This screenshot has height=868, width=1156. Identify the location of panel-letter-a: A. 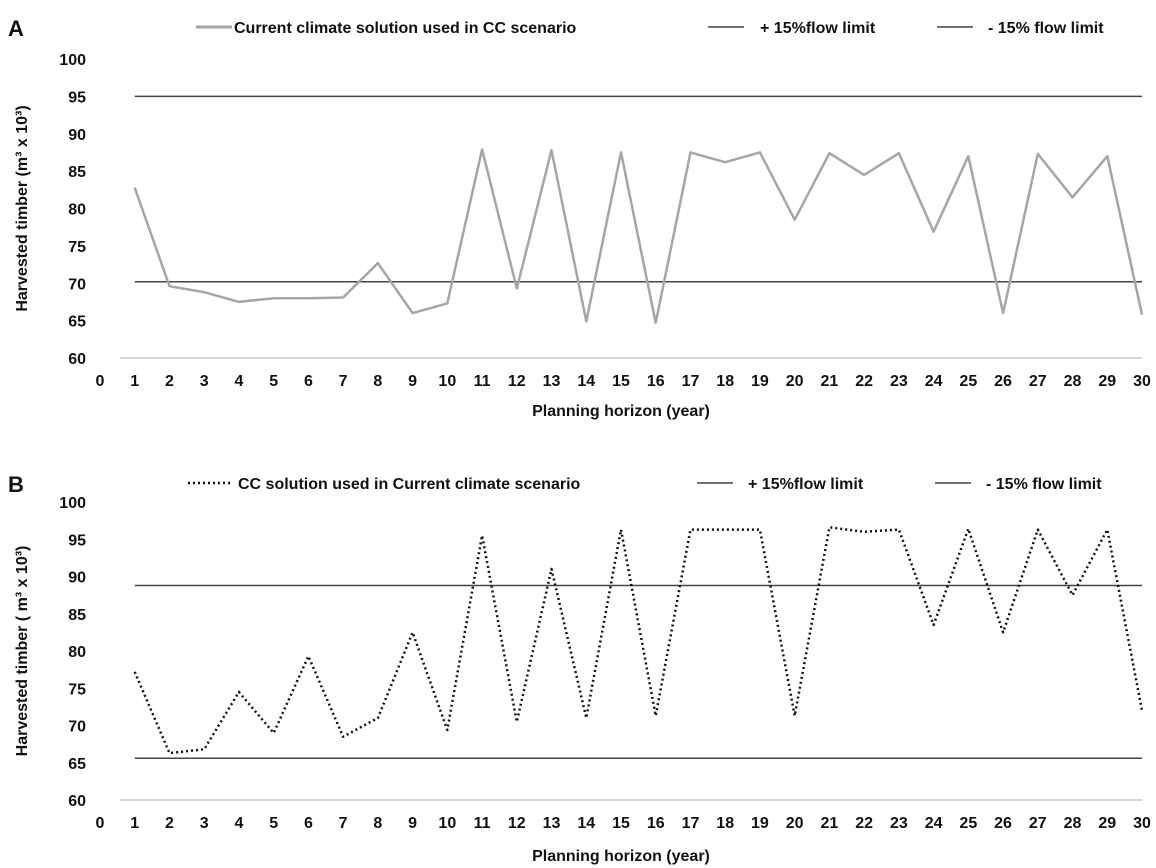
(16, 28).